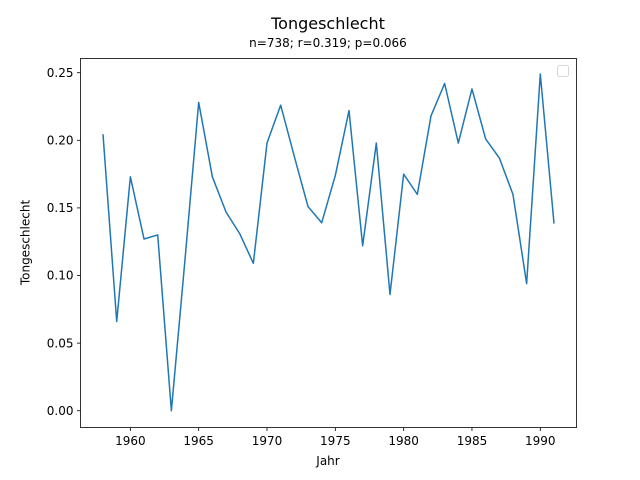 The width and height of the screenshot is (640, 480). Describe the element at coordinates (328, 23) in the screenshot. I see `chart-title: Tongeschlecht` at that location.